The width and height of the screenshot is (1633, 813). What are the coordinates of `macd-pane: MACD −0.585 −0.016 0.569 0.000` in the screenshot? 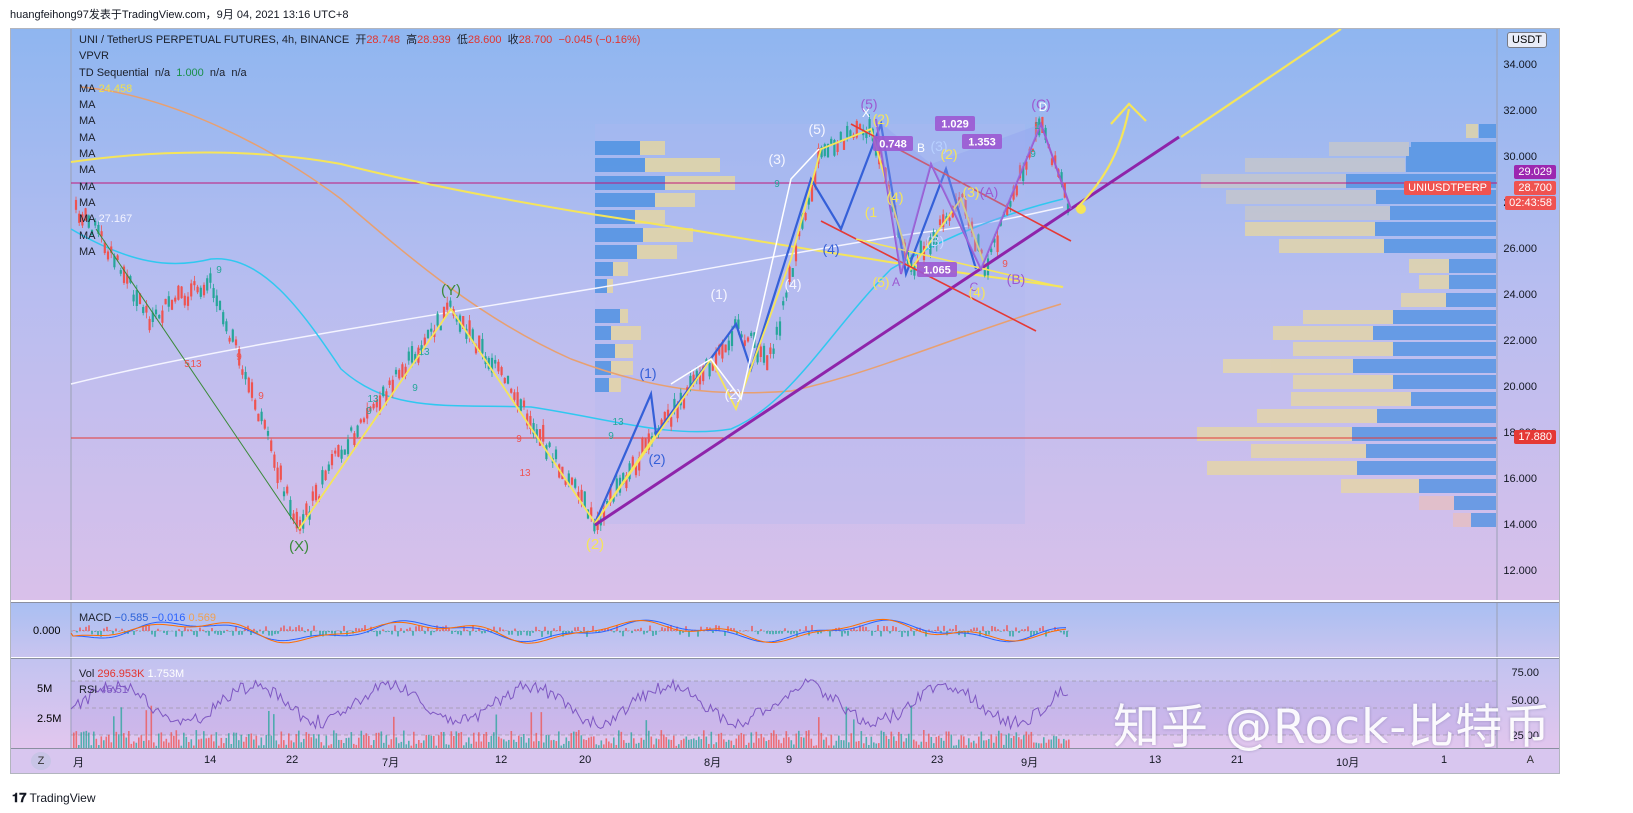 It's located at (785, 629).